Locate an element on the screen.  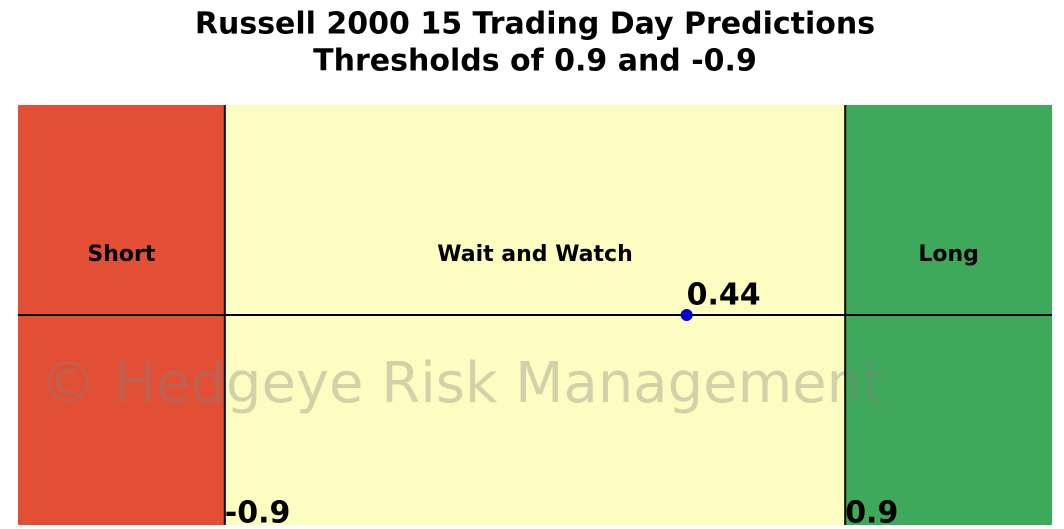
watermark: © Hedgeye Risk Management is located at coordinates (462, 383).